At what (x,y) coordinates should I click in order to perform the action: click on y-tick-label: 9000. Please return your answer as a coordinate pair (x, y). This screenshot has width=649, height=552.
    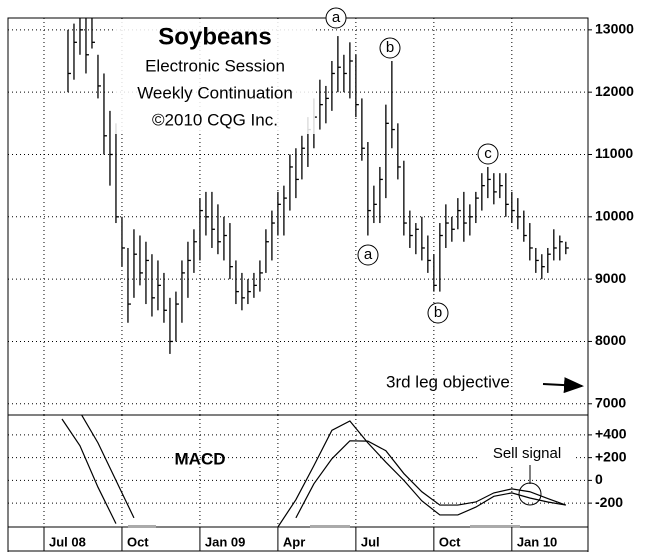
    Looking at the image, I should click on (610, 278).